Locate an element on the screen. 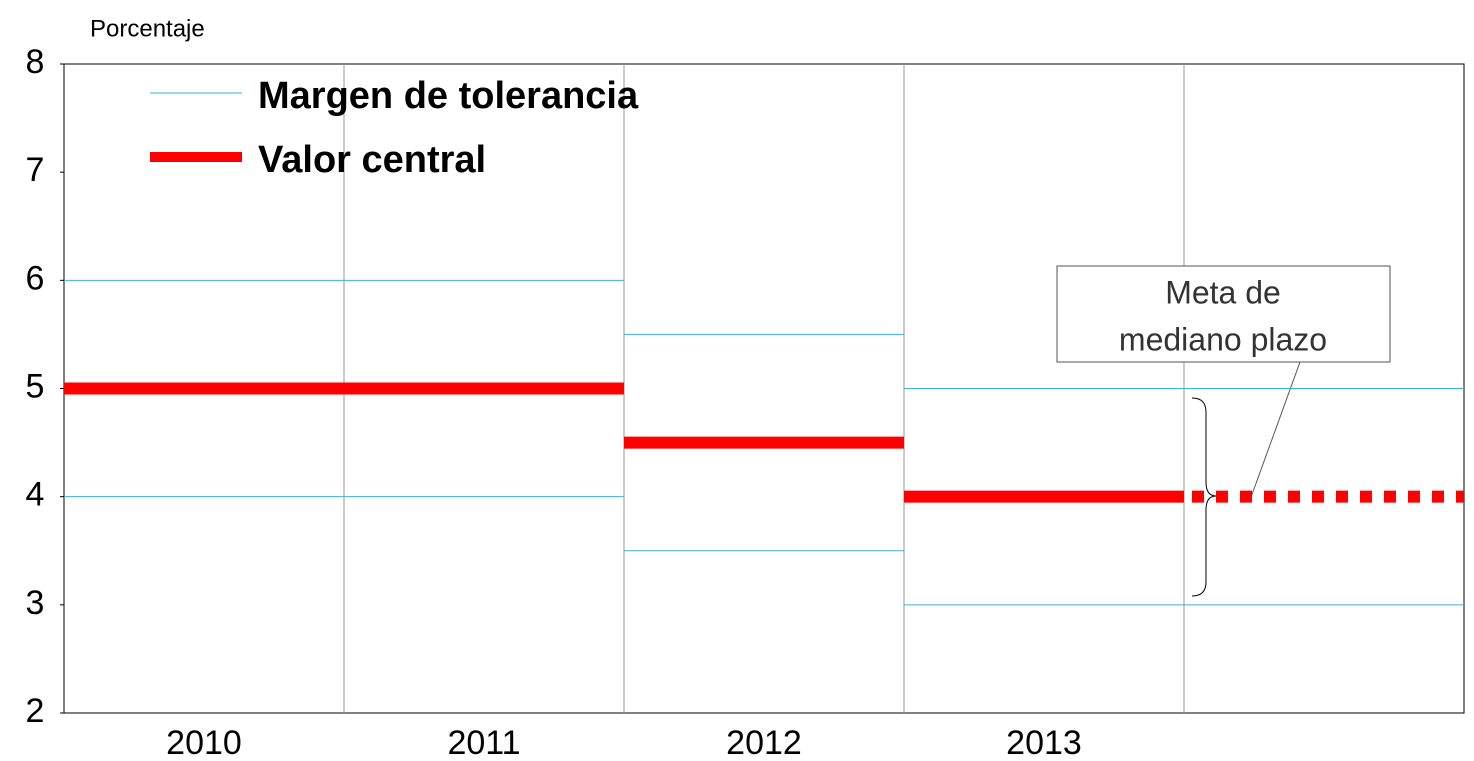  annotation-text: Meta de is located at coordinates (1223, 292).